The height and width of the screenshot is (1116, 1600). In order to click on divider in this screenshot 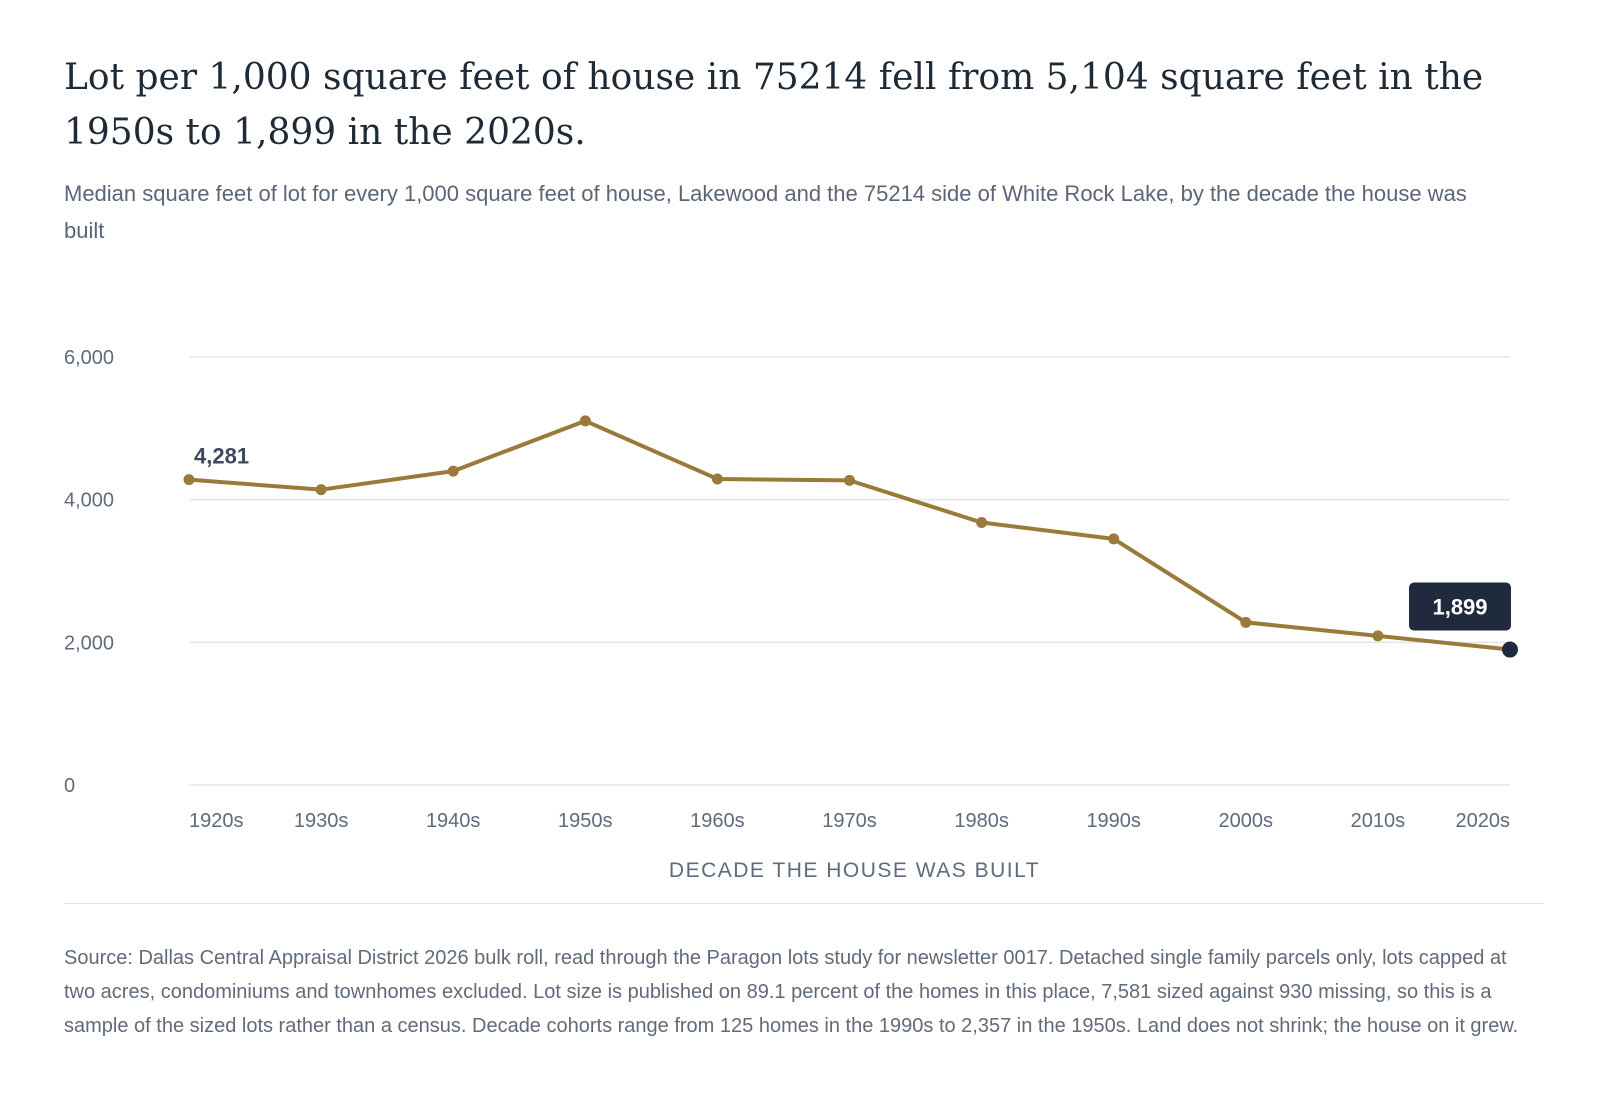, I will do `click(804, 903)`.